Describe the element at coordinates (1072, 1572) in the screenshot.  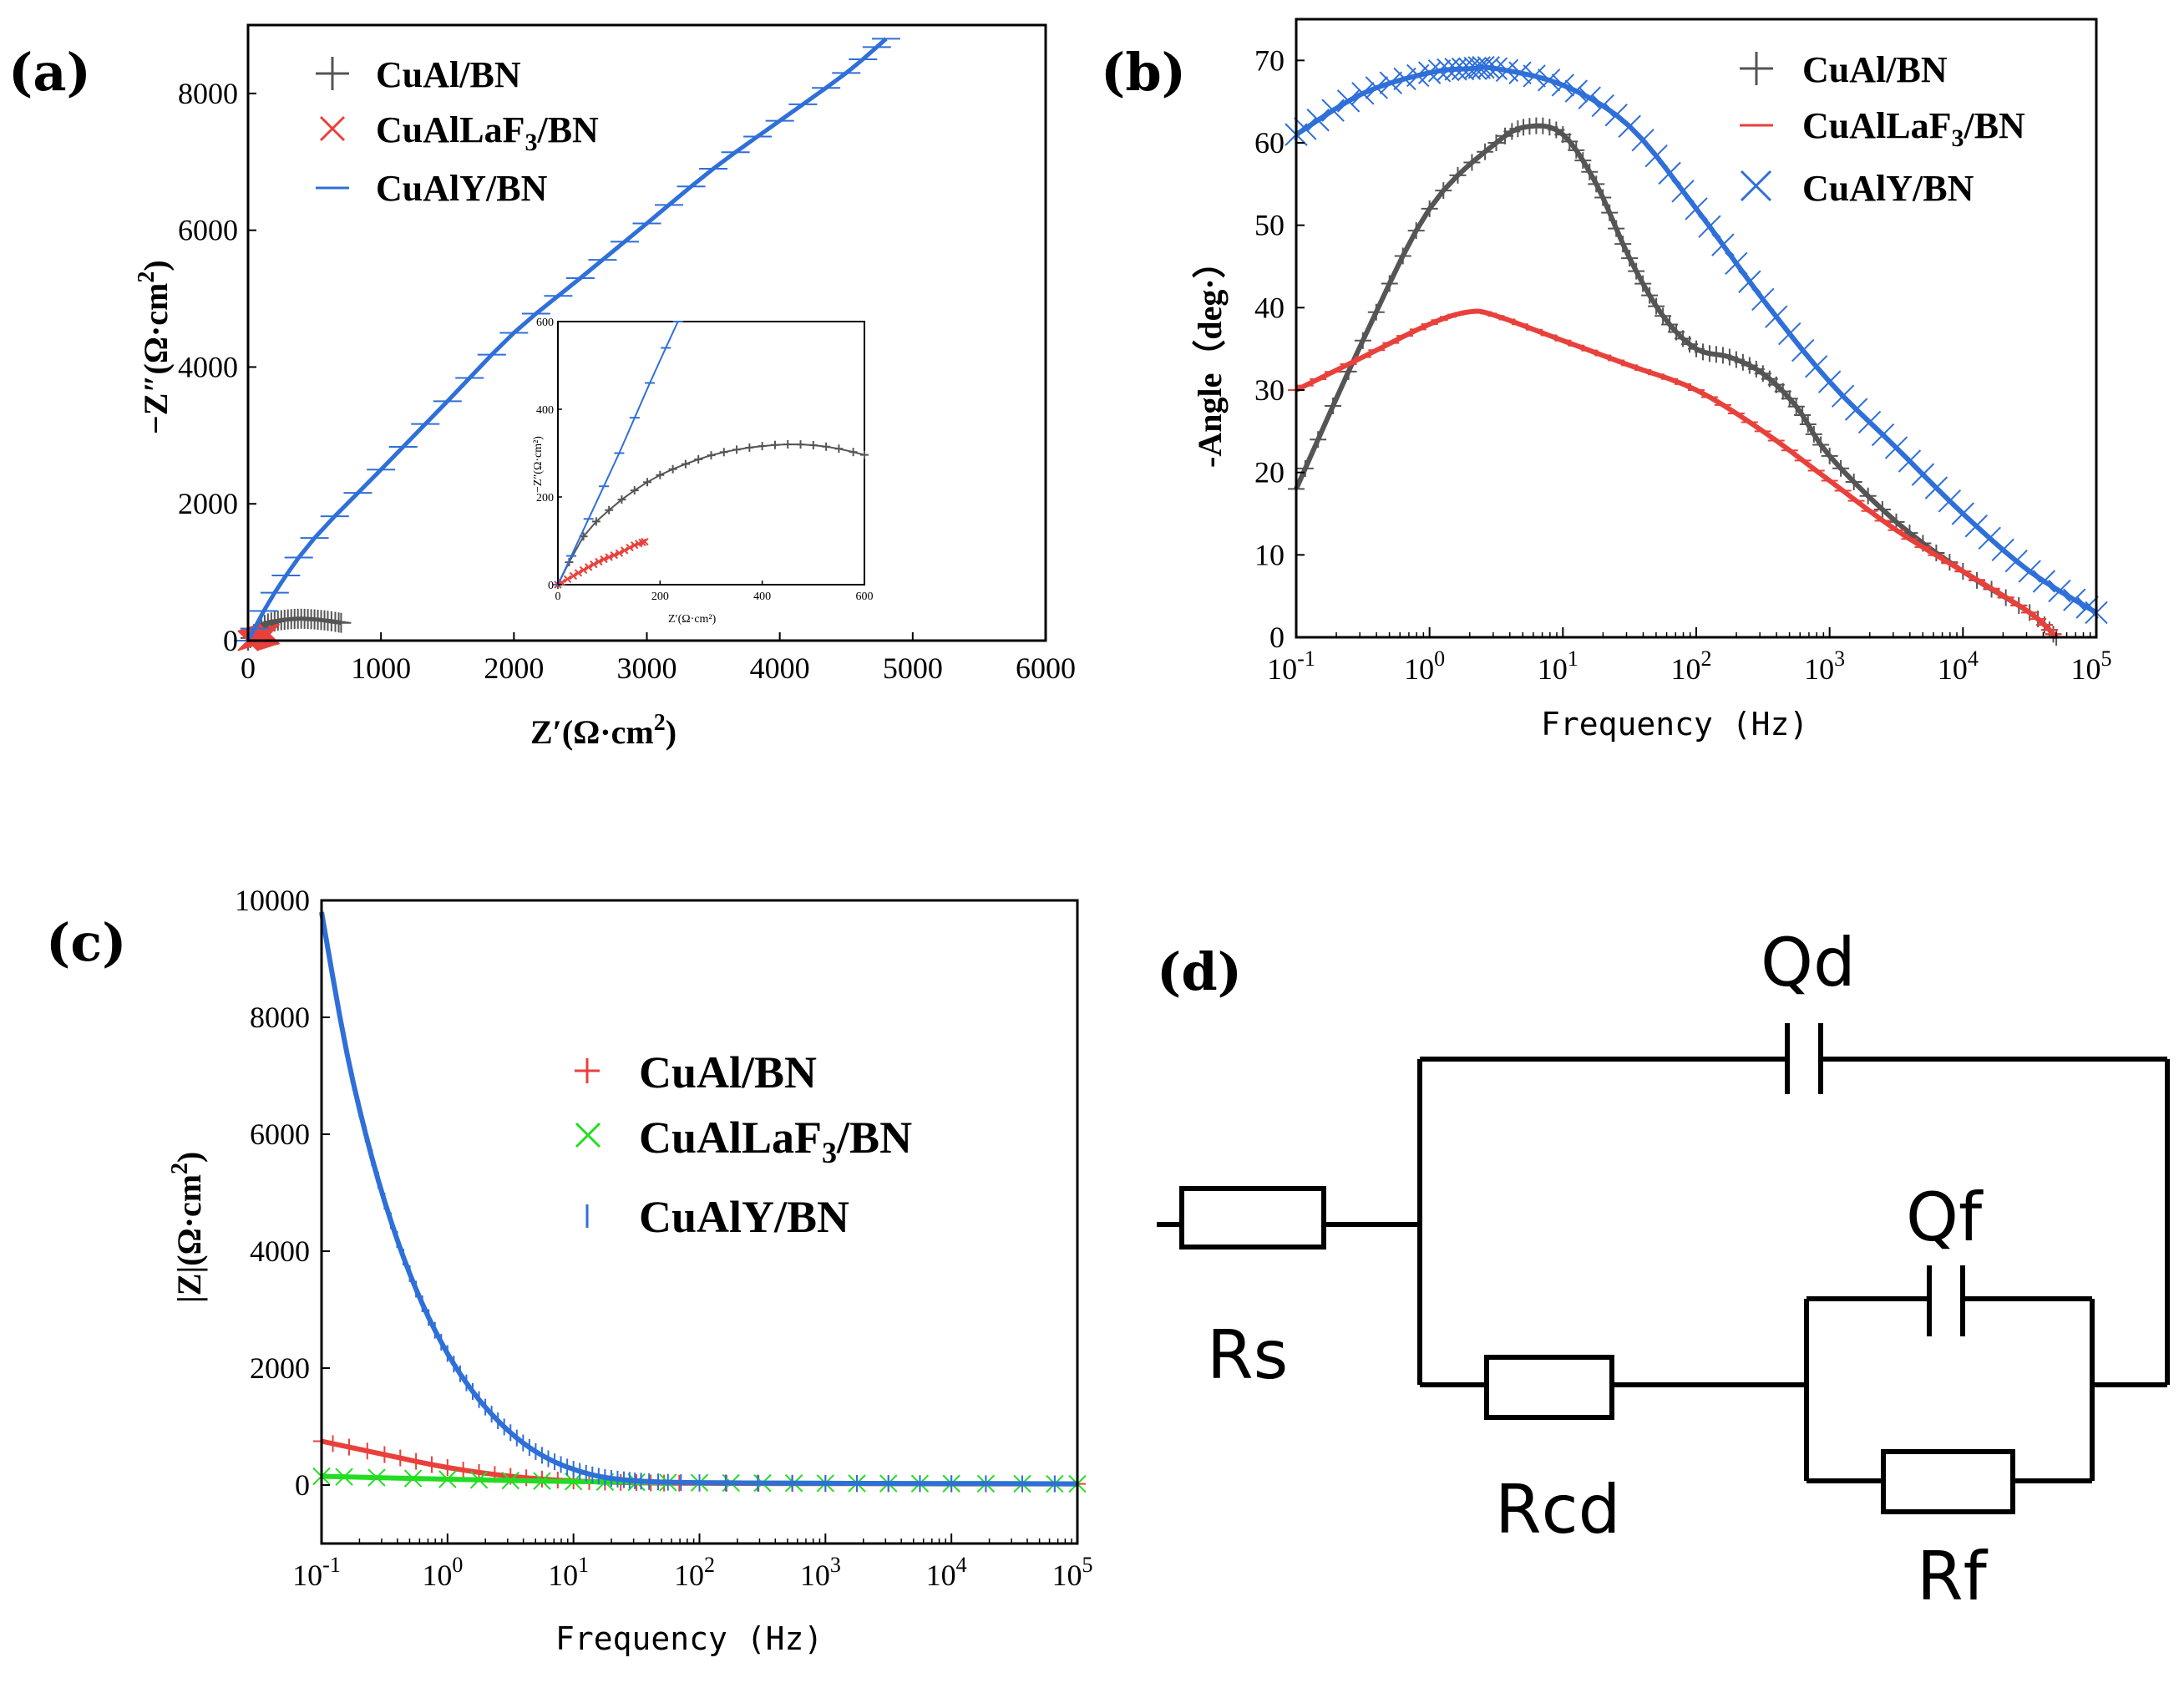
I see `x-tick-label: 10⁵` at that location.